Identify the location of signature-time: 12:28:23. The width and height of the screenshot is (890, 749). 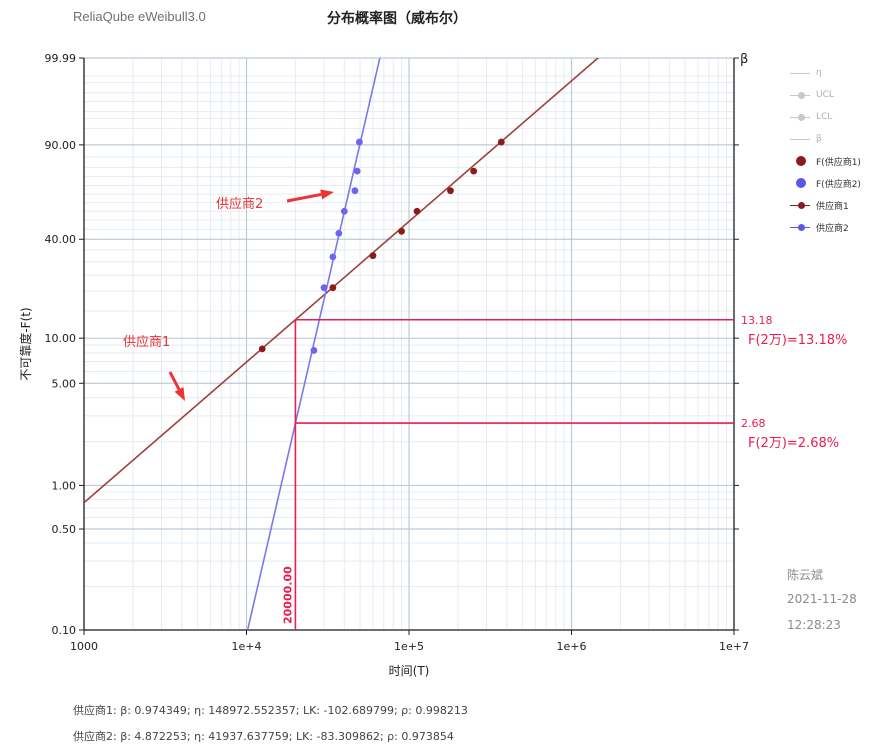
(814, 625).